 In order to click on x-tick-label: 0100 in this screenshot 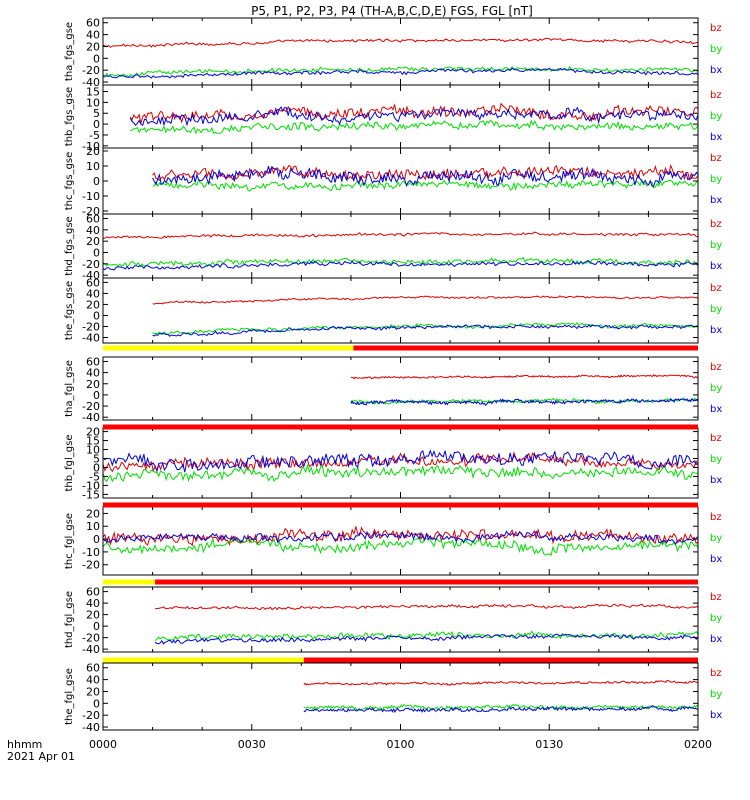, I will do `click(401, 744)`.